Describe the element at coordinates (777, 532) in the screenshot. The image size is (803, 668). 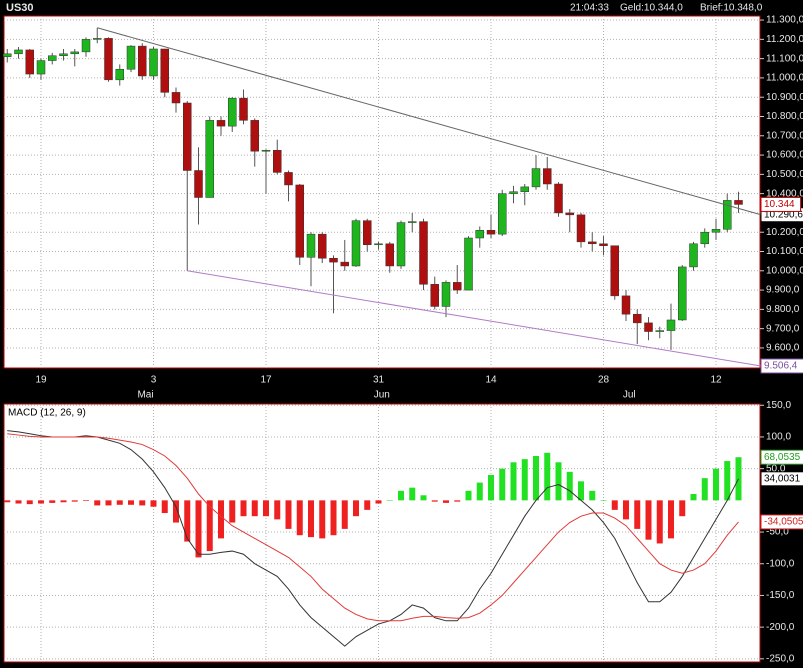
I see `y-tick-label: -50,0` at that location.